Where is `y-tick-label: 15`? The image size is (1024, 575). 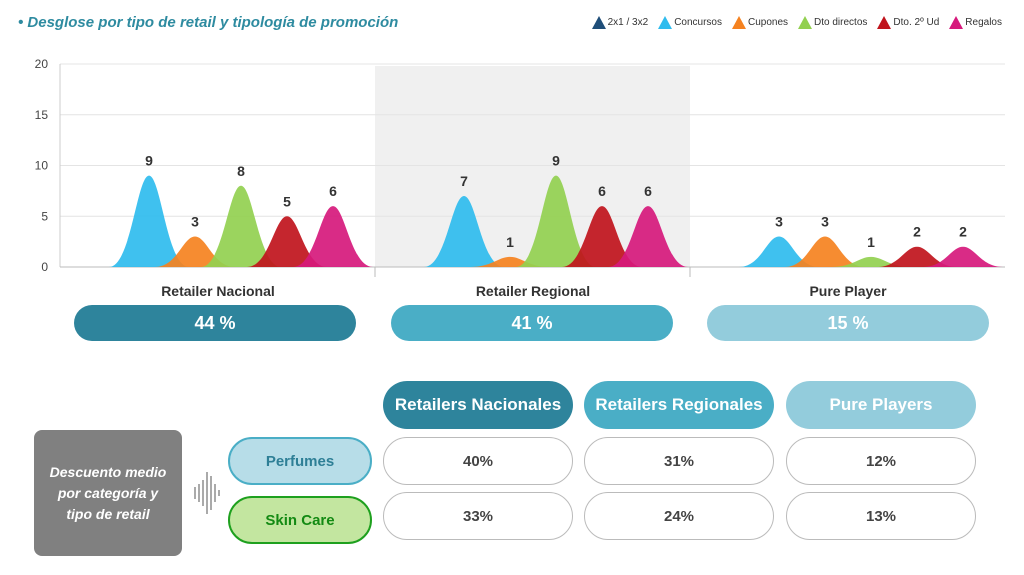 y-tick-label: 15 is located at coordinates (42, 115).